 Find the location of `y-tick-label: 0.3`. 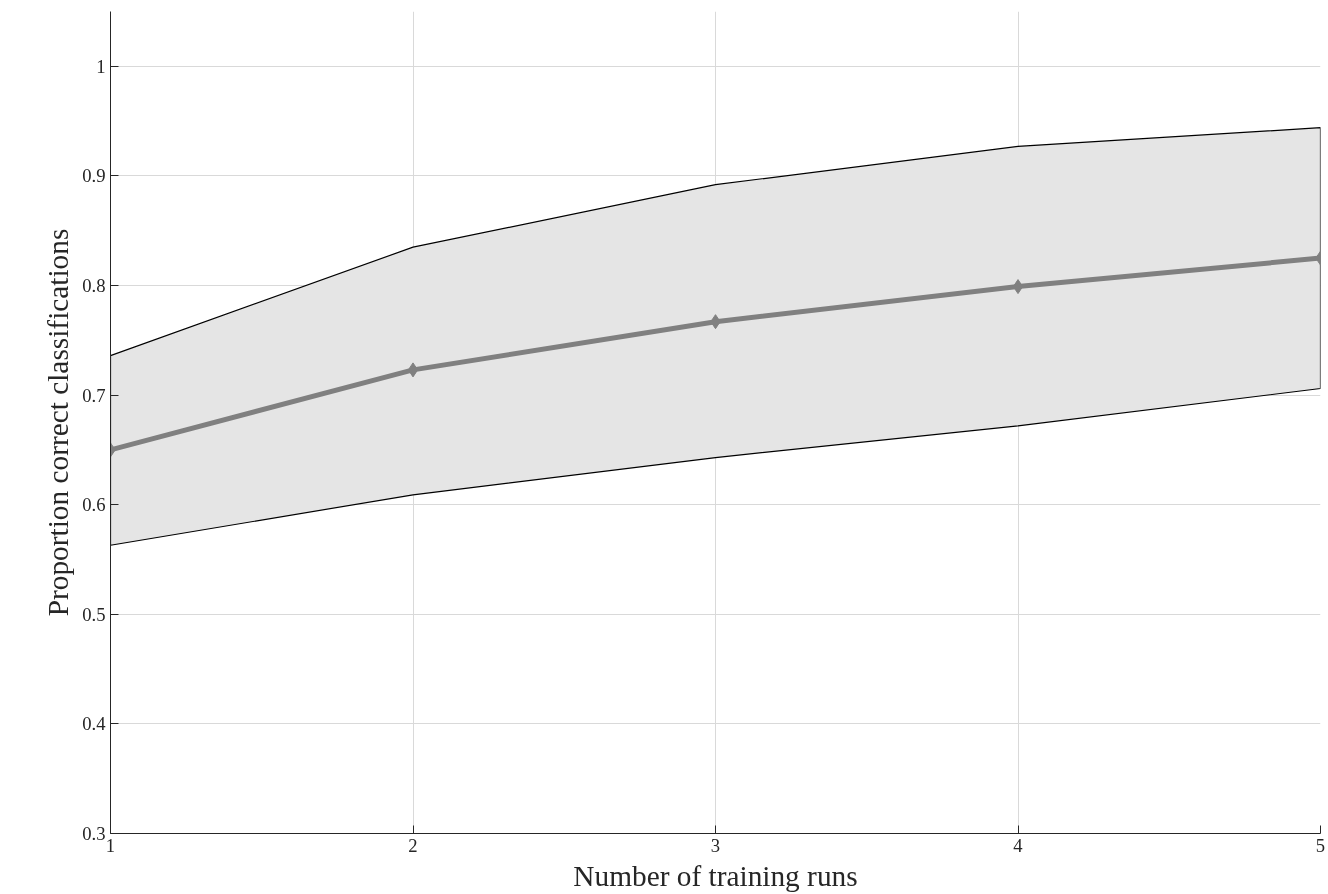

y-tick-label: 0.3 is located at coordinates (94, 833).